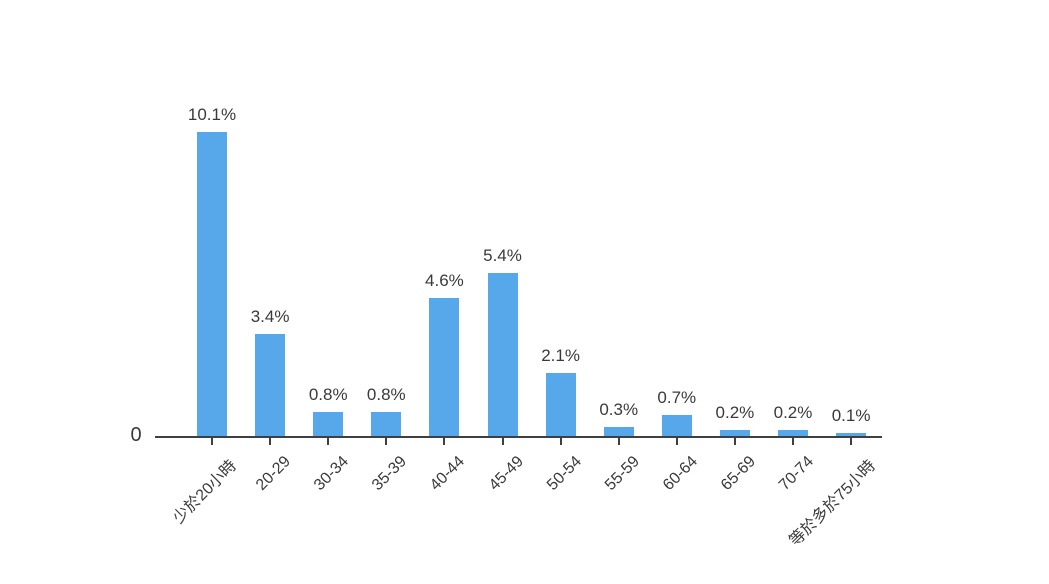 Image resolution: width=1049 pixels, height=584 pixels. What do you see at coordinates (212, 114) in the screenshot?
I see `bar-value-label: 10.1%` at bounding box center [212, 114].